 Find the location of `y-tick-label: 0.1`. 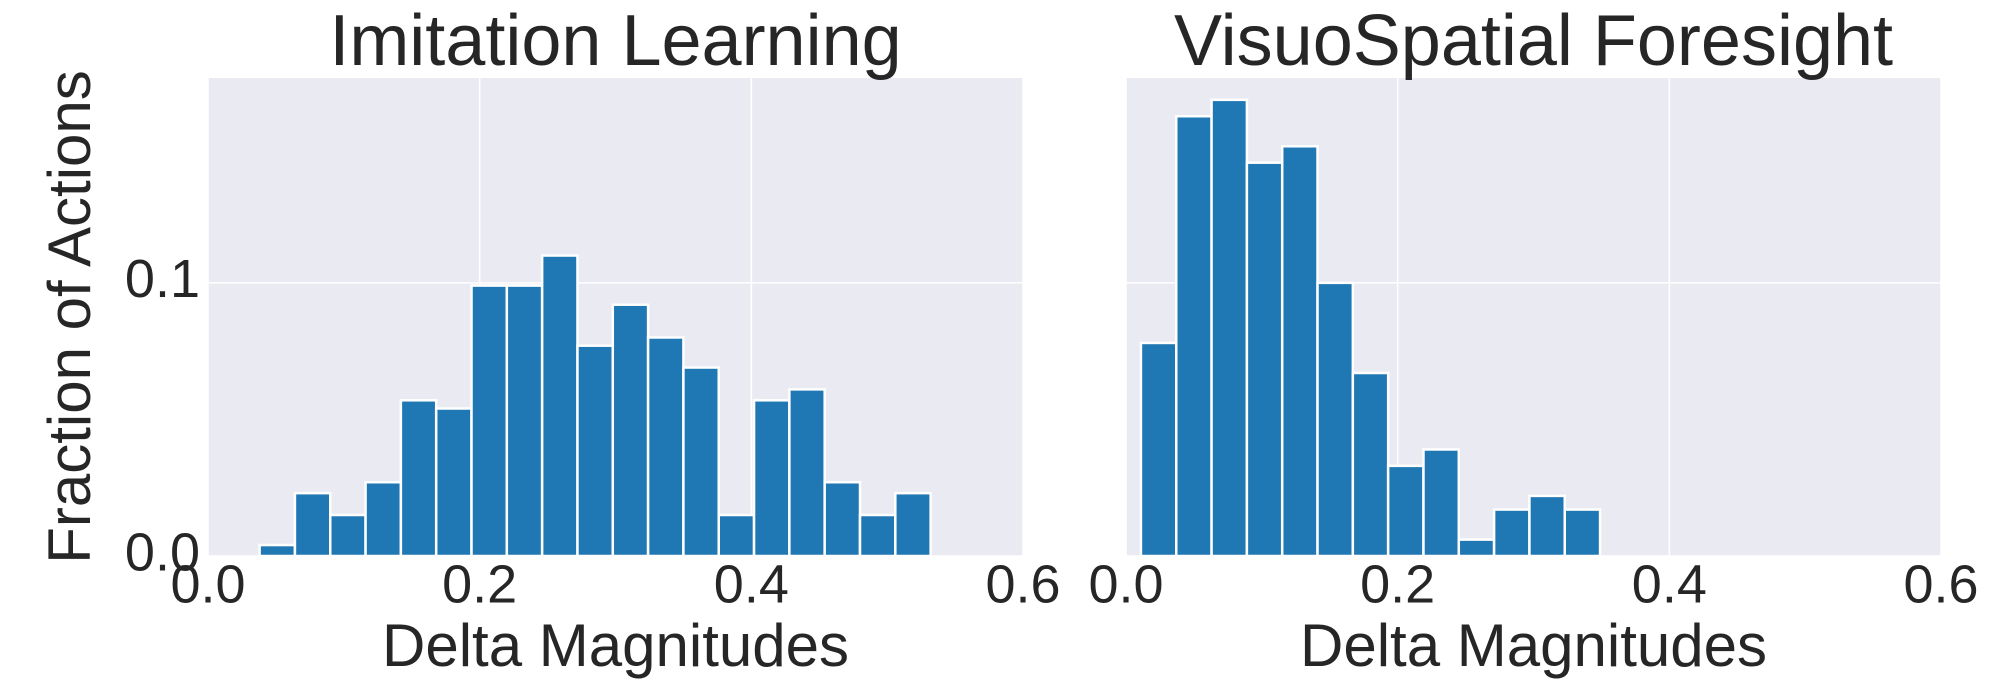

y-tick-label: 0.1 is located at coordinates (162, 279).